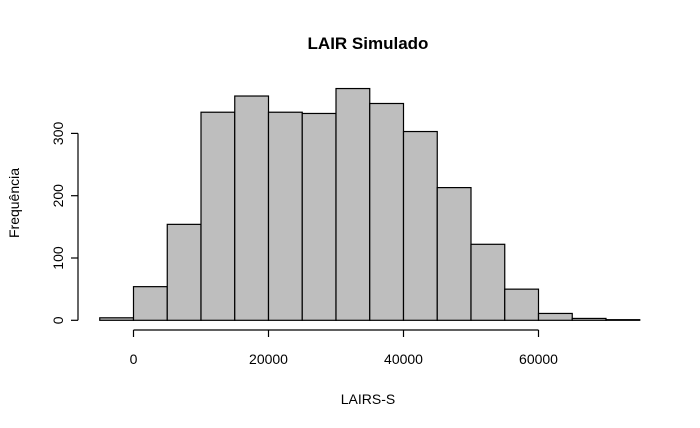 This screenshot has width=700, height=428. I want to click on x-tick-label: 40000, so click(403, 359).